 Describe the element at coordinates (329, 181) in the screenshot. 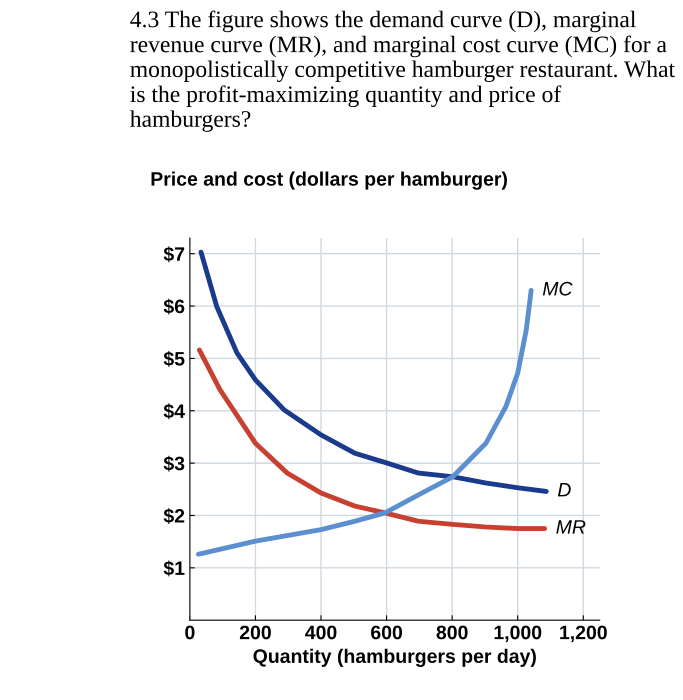

I see `y-axis-title: Price and cost (dollars per hamburger)` at that location.